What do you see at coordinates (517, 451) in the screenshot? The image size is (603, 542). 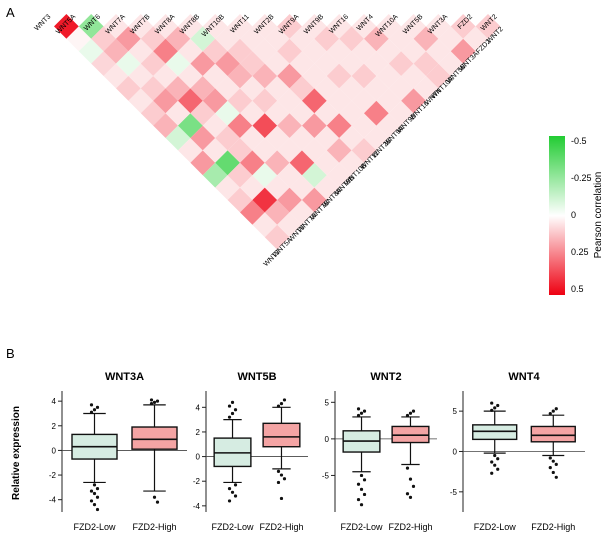 I see `boxplot-panel: WNT4 5 0 -5 FZD2-Low FZD2-High` at bounding box center [517, 451].